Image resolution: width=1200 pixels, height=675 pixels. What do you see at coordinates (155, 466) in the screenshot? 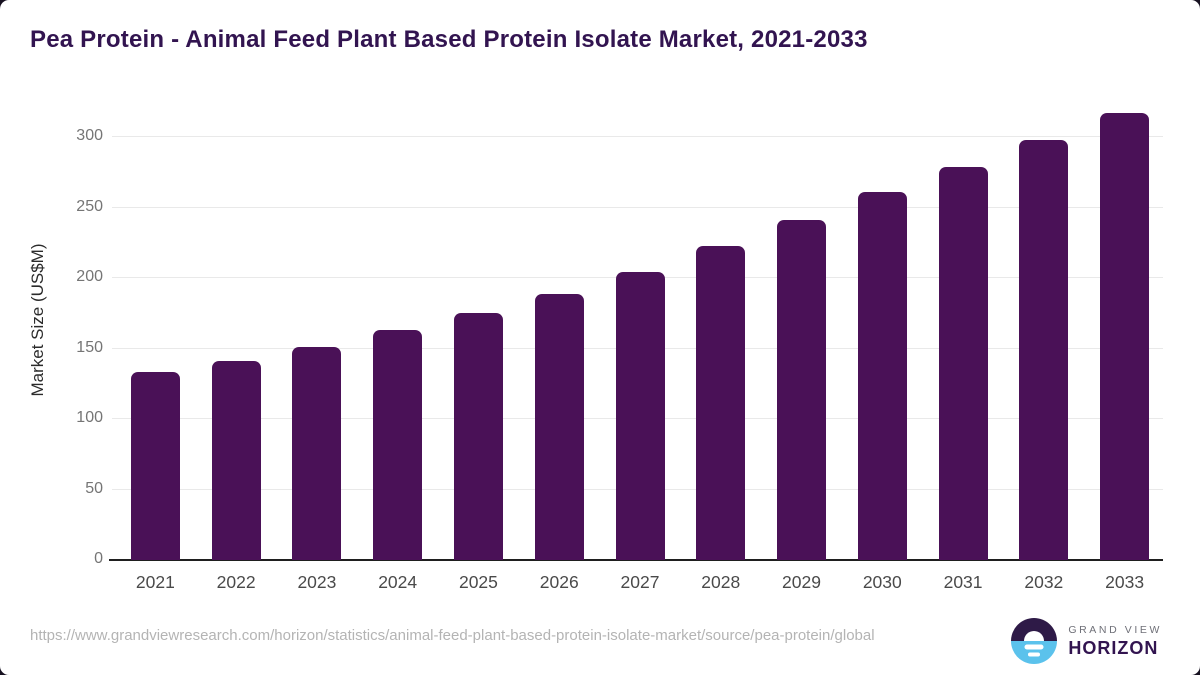
I see `bar-2021` at bounding box center [155, 466].